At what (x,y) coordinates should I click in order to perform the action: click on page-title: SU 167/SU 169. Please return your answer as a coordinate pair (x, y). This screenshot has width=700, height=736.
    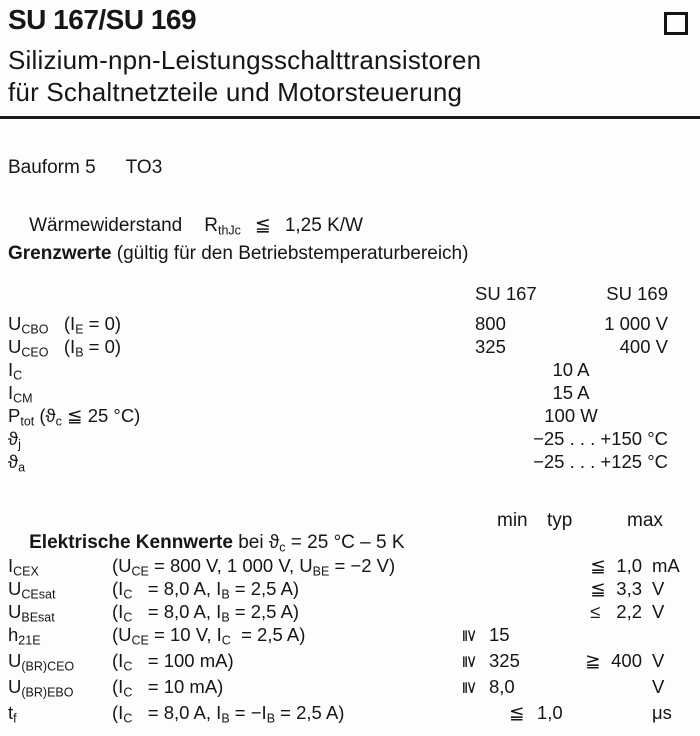
    Looking at the image, I should click on (102, 19).